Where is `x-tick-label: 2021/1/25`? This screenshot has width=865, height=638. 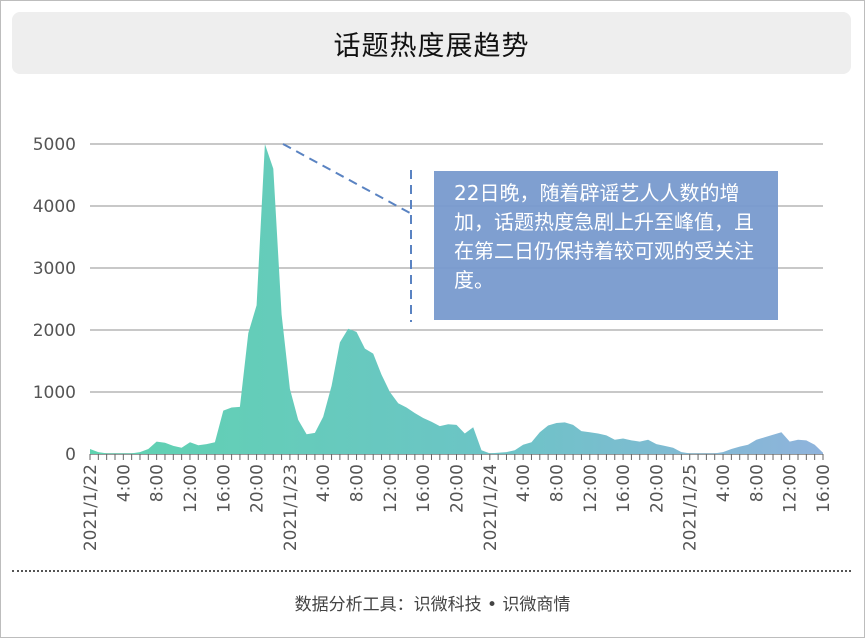
x-tick-label: 2021/1/25 is located at coordinates (691, 507).